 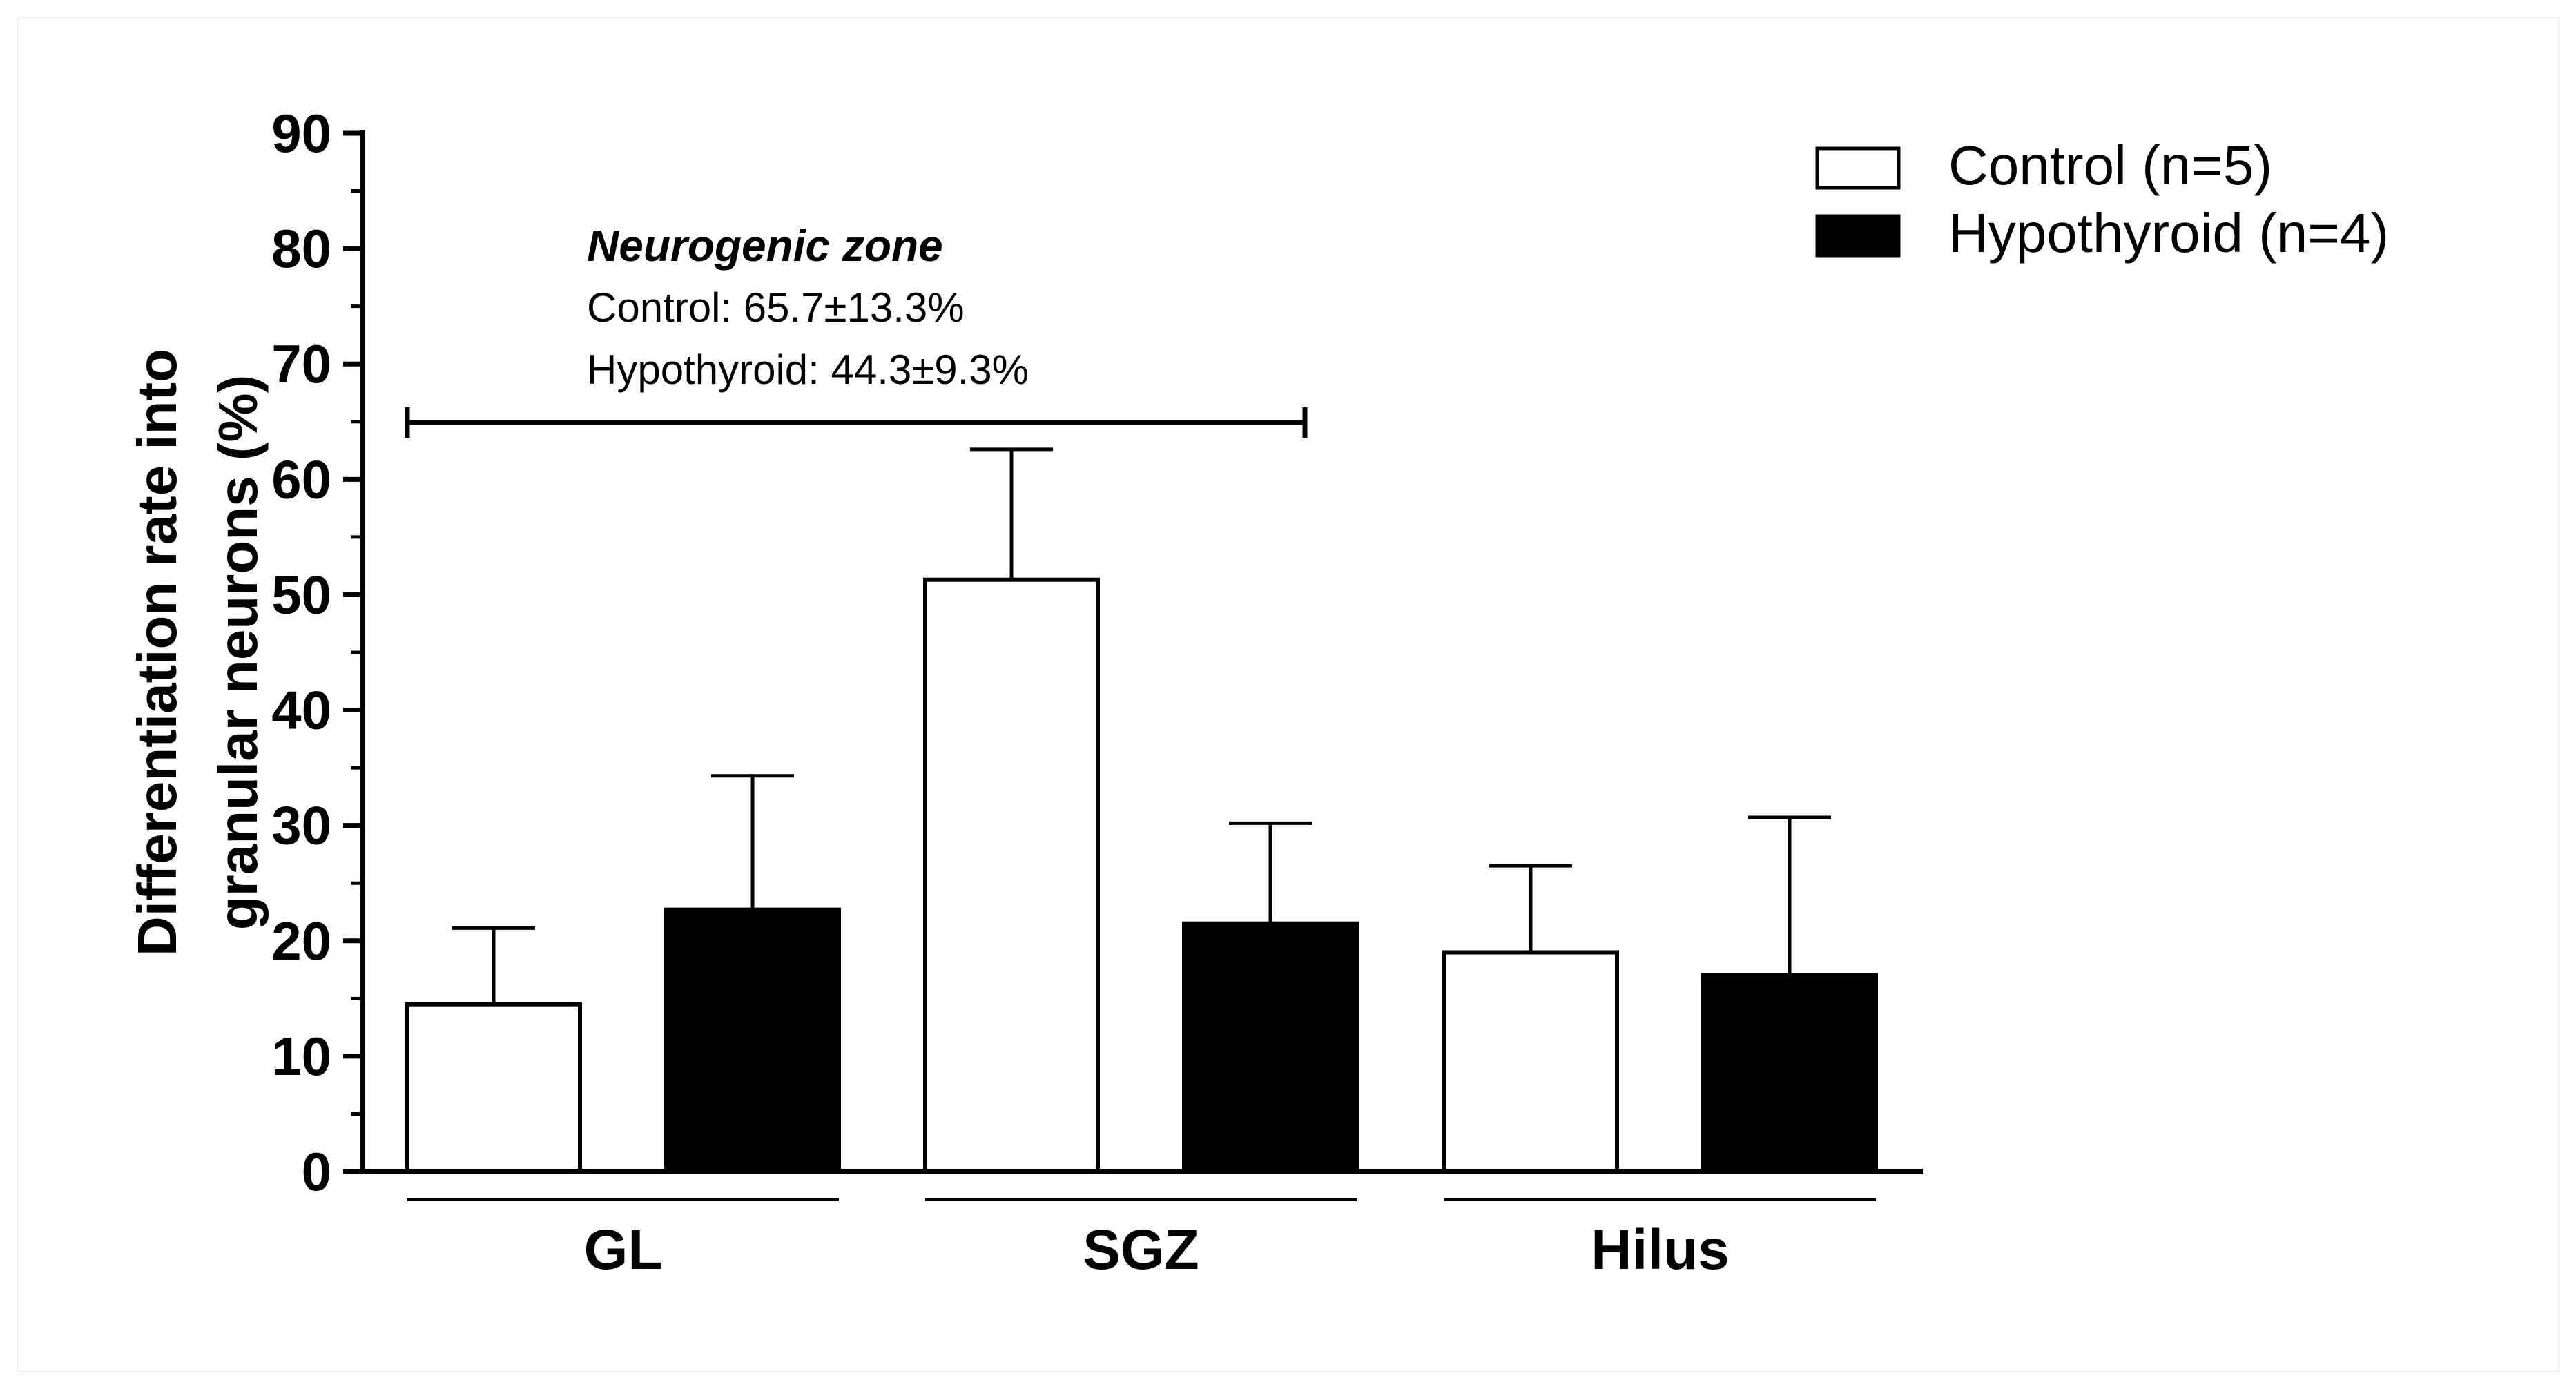 I want to click on legend-swatch-control, so click(x=1858, y=168).